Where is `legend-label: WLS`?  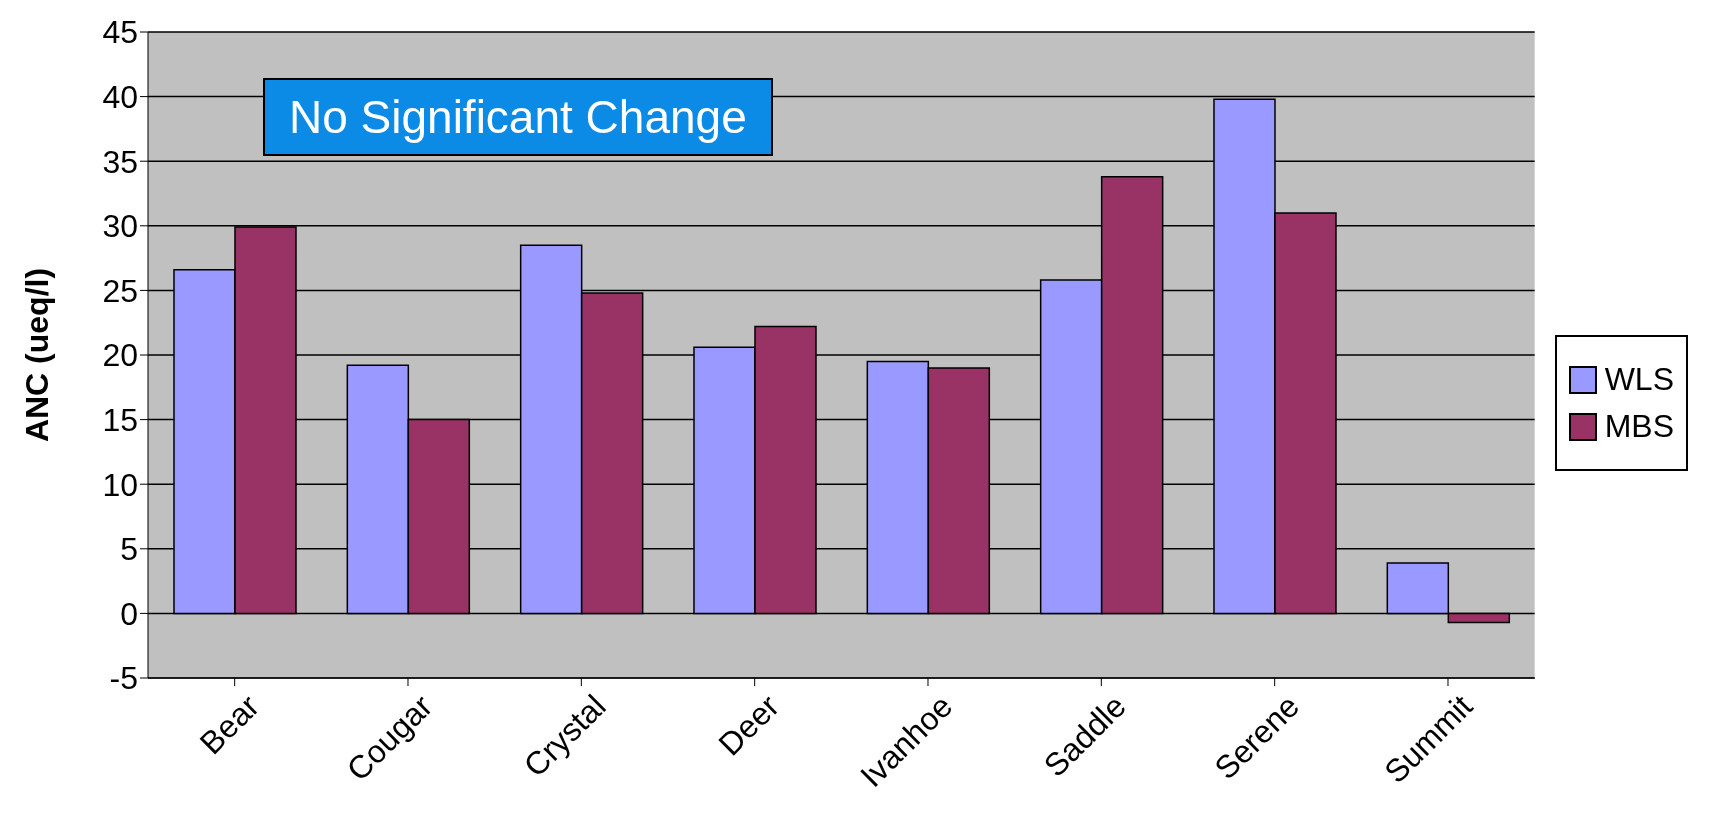
legend-label: WLS is located at coordinates (1639, 379).